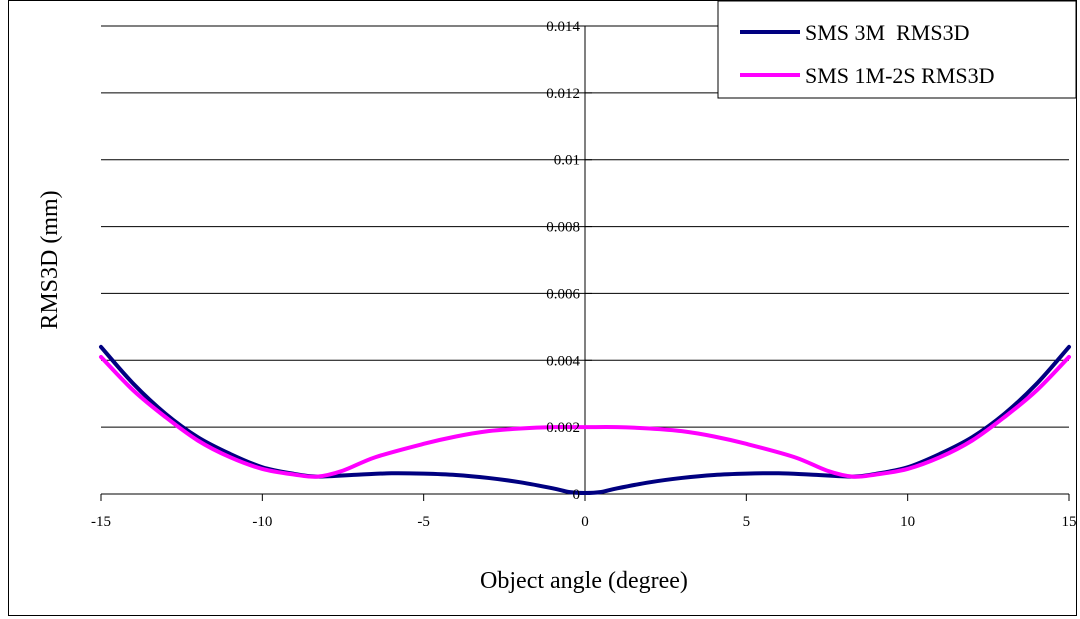 The width and height of the screenshot is (1080, 619). Describe the element at coordinates (563, 228) in the screenshot. I see `y-tick-label: 0.008` at that location.